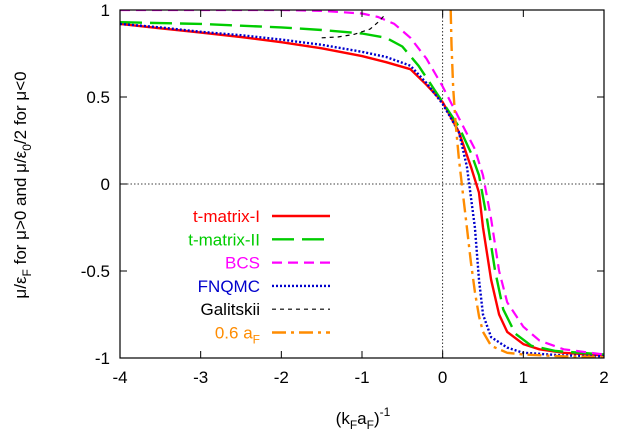 This screenshot has width=629, height=436. What do you see at coordinates (343, 418) in the screenshot?
I see `x-title-open: (k` at bounding box center [343, 418].